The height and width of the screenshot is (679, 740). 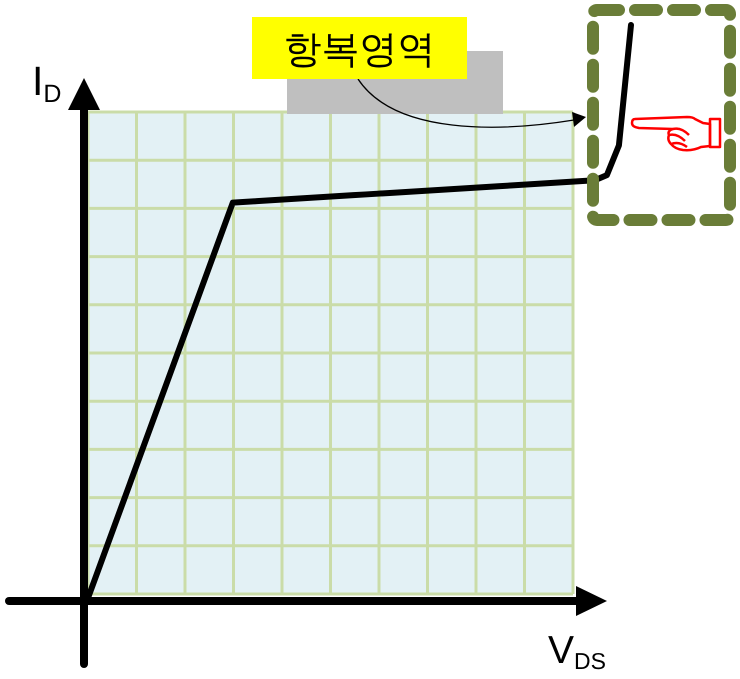 I want to click on annotation-text: 항복영역, so click(x=360, y=50).